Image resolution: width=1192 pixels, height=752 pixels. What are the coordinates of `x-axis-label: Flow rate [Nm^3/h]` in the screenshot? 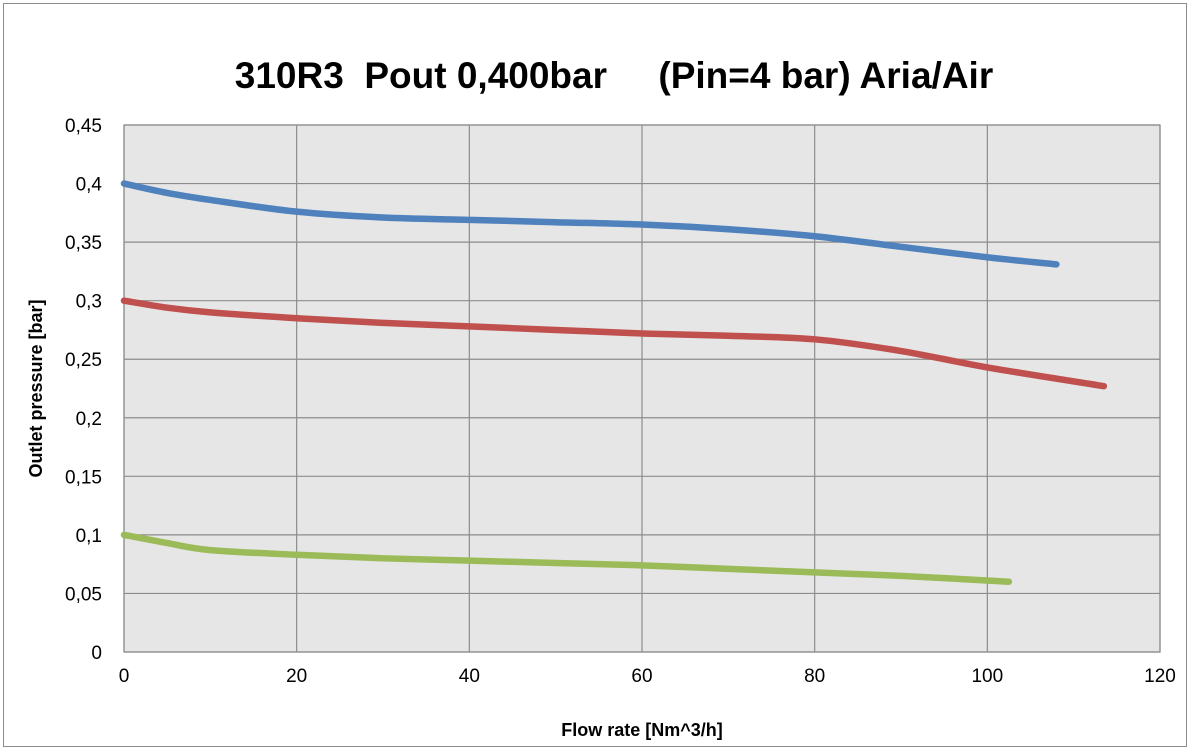 It's located at (642, 730).